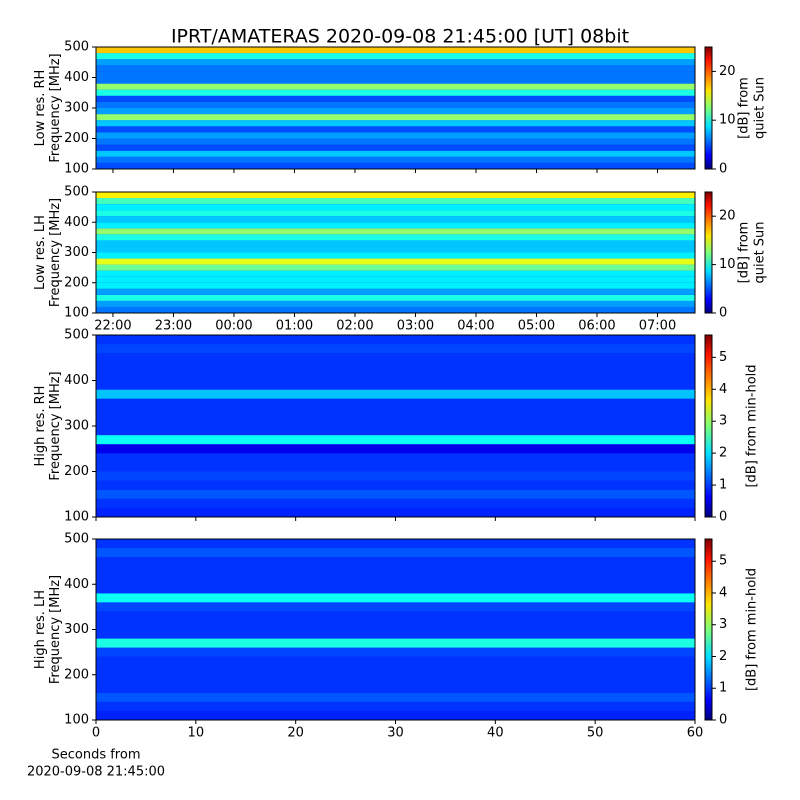 The height and width of the screenshot is (800, 800). Describe the element at coordinates (395, 733) in the screenshot. I see `x-tick-label: 30` at that location.